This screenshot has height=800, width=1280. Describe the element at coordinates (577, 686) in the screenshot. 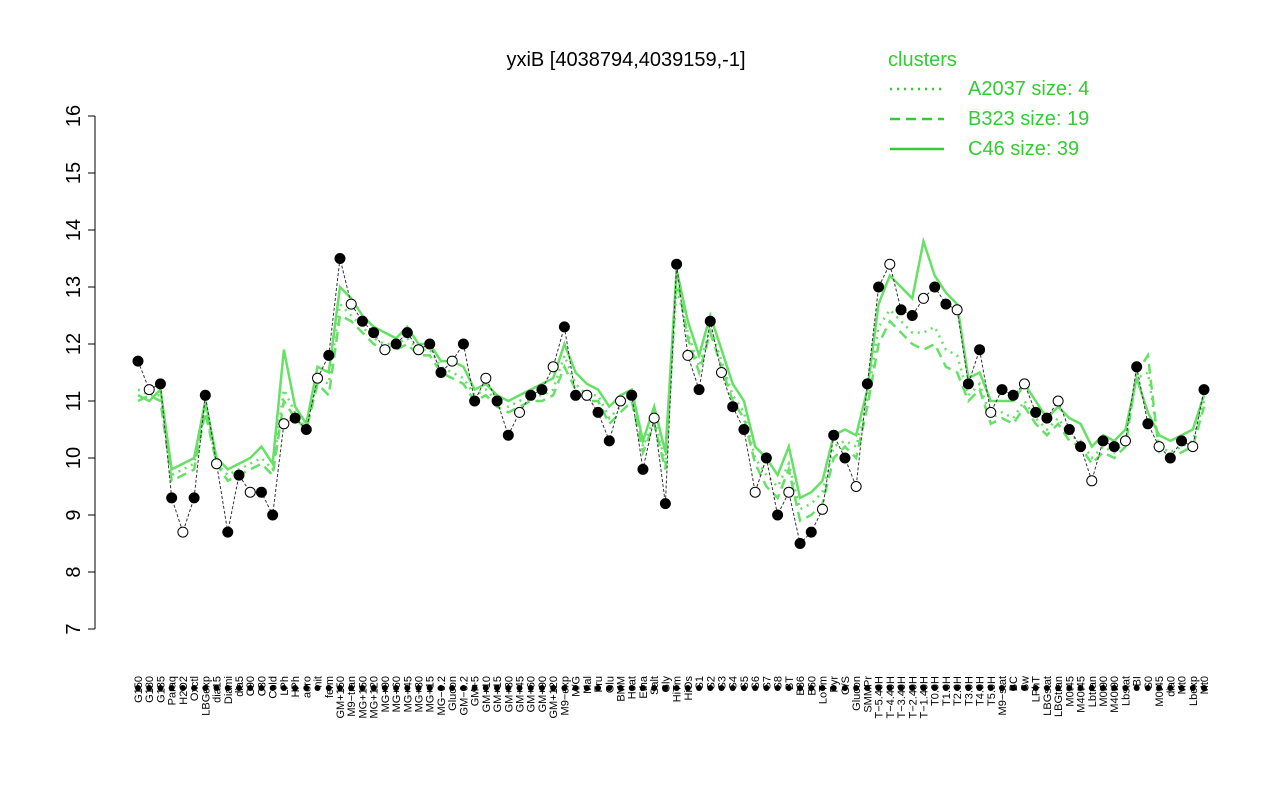

I see `x-tick-label: M/G` at that location.